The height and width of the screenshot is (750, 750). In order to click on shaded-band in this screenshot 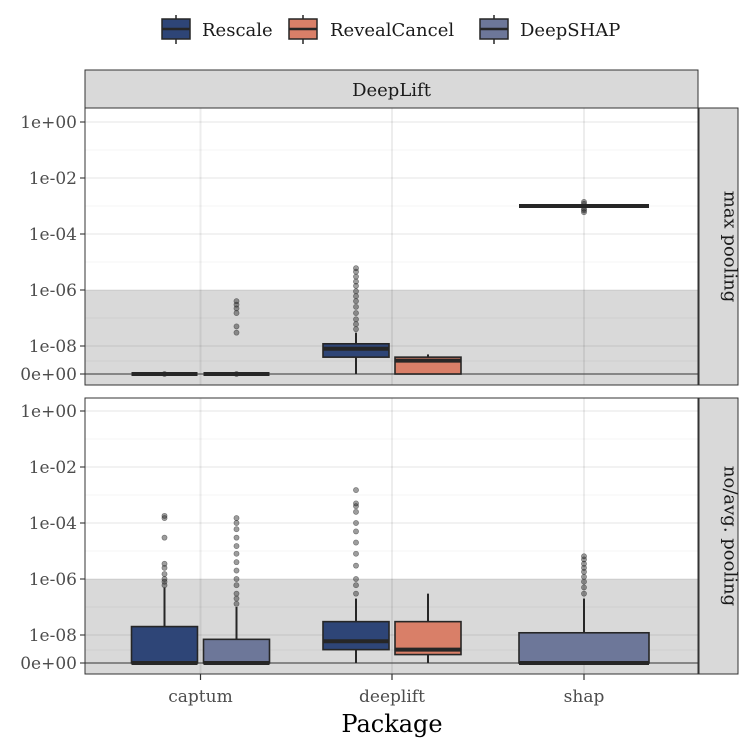, I will do `click(391, 337)`.